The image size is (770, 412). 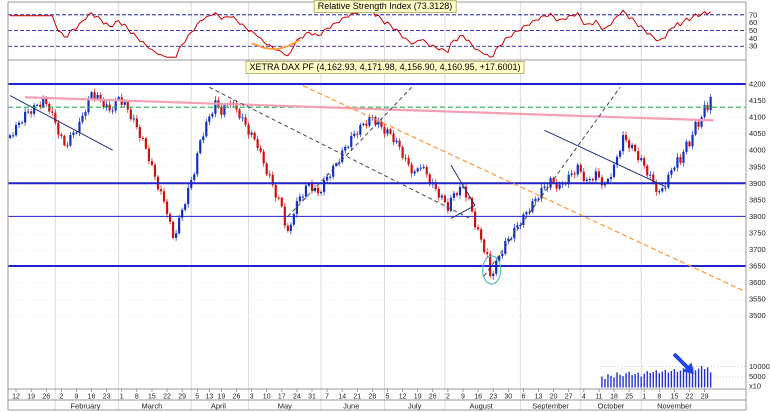 What do you see at coordinates (252, 397) in the screenshot?
I see `svg-text: 3` at bounding box center [252, 397].